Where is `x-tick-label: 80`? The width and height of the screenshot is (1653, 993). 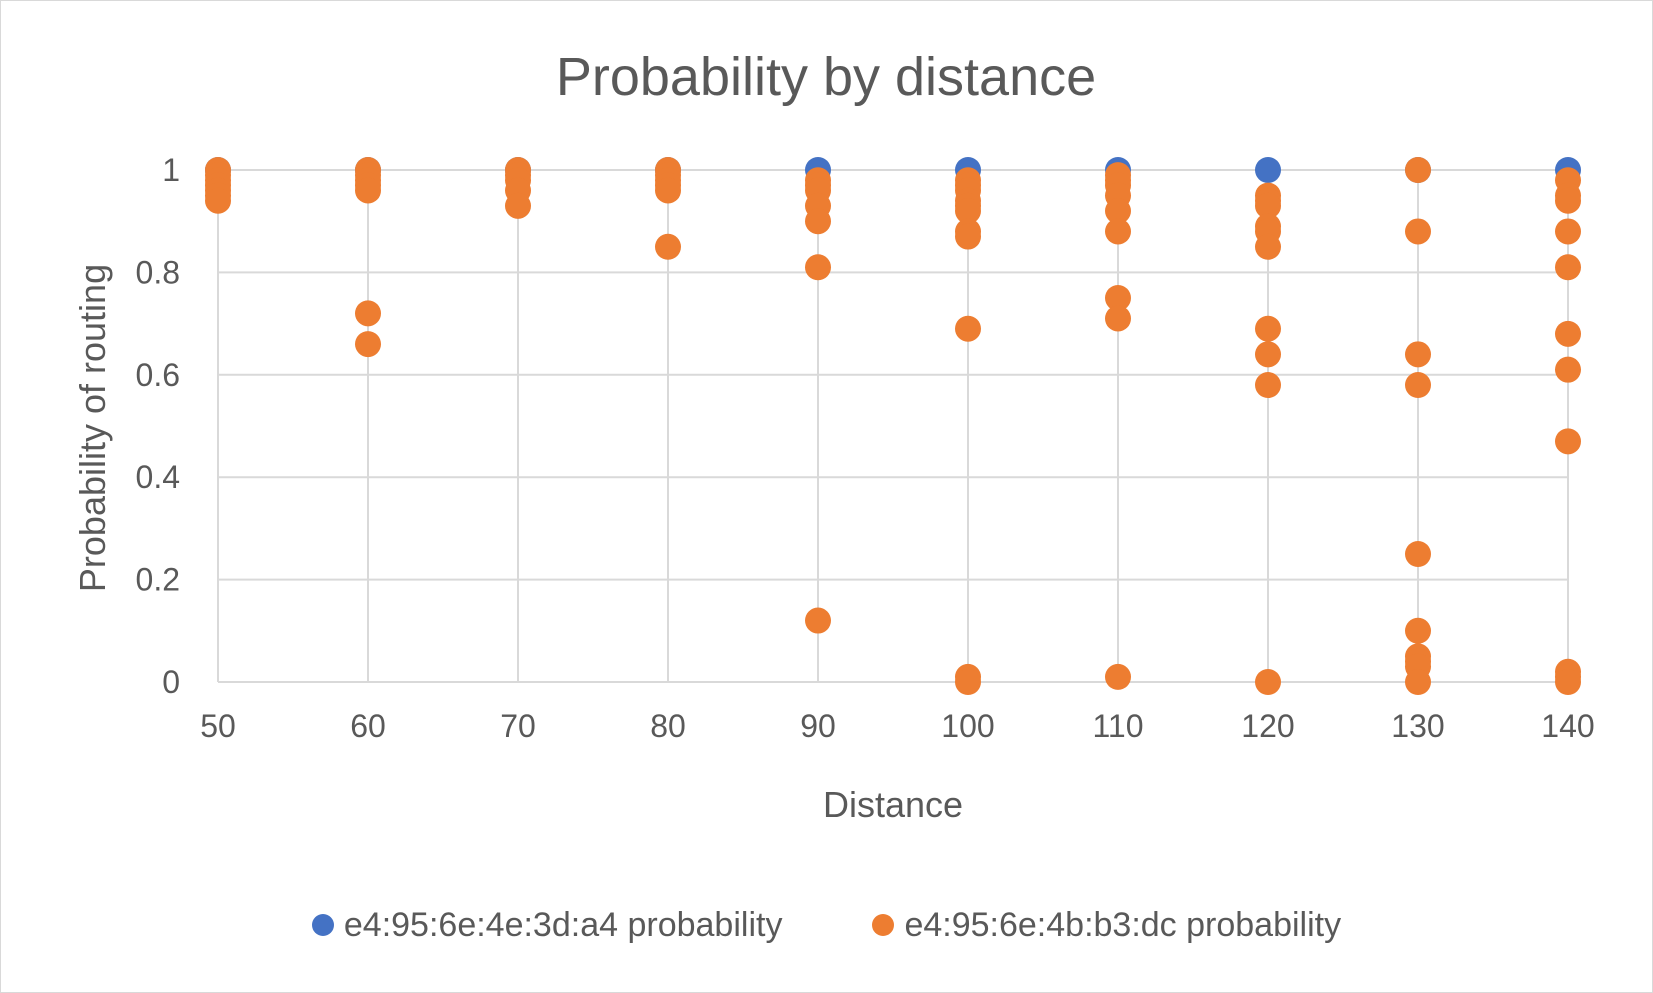
x-tick-label: 80 is located at coordinates (668, 726).